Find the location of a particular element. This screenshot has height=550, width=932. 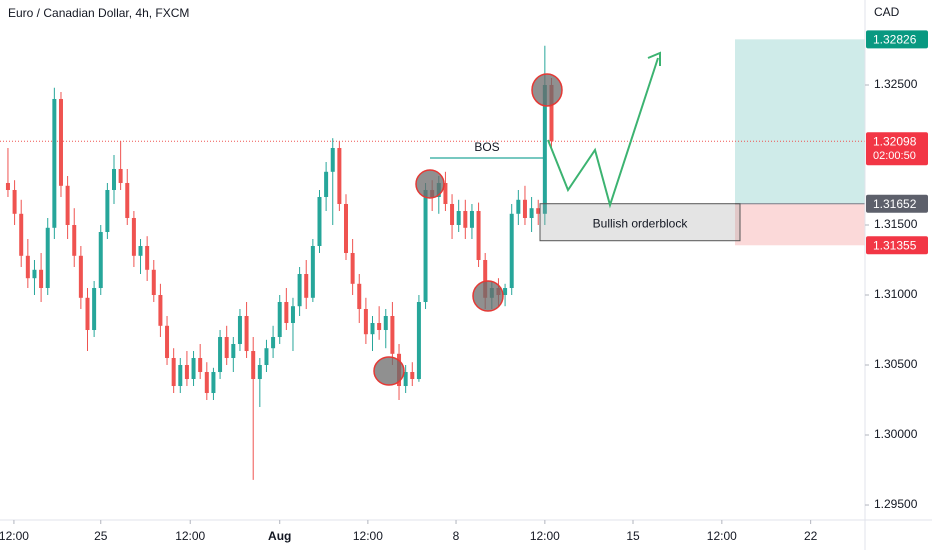

y-tick-label: 1.32500 is located at coordinates (896, 84).